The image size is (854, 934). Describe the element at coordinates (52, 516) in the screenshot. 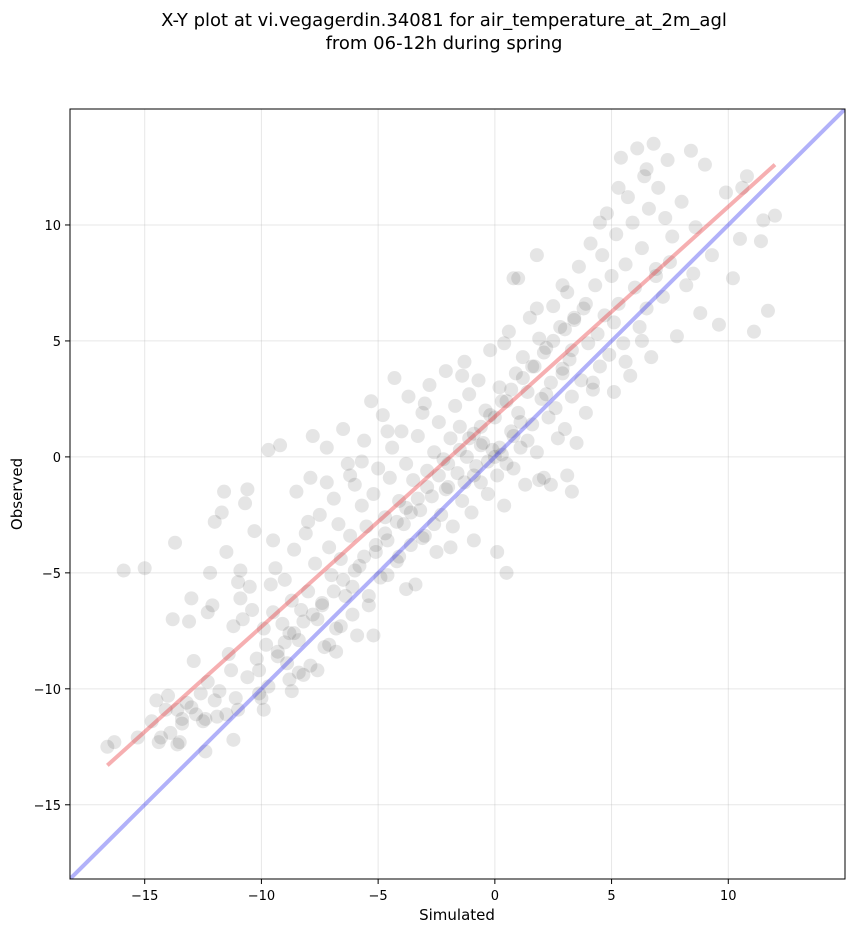

I see `y-axis-ticks: −15 −10 −5 0 5 10` at that location.